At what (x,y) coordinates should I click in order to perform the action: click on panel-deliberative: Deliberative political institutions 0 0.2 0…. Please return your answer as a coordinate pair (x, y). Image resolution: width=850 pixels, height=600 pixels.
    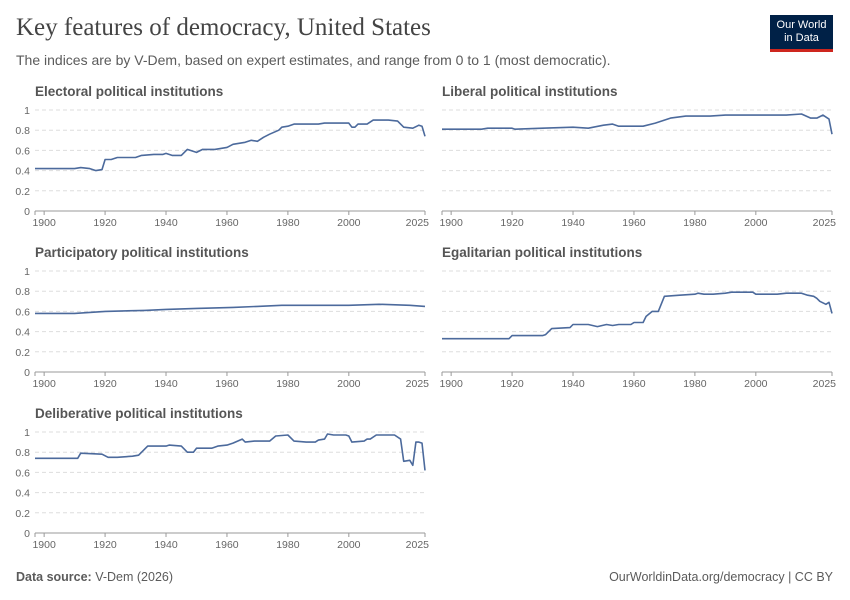
    Looking at the image, I should click on (222, 478).